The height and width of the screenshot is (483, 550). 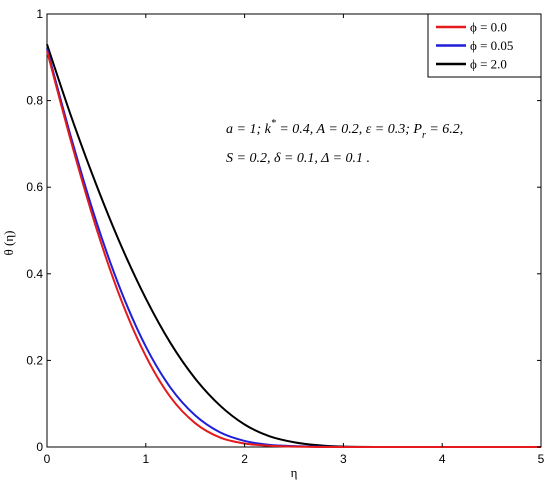 What do you see at coordinates (488, 64) in the screenshot?
I see `legend-label: ϕ = 2.0` at bounding box center [488, 64].